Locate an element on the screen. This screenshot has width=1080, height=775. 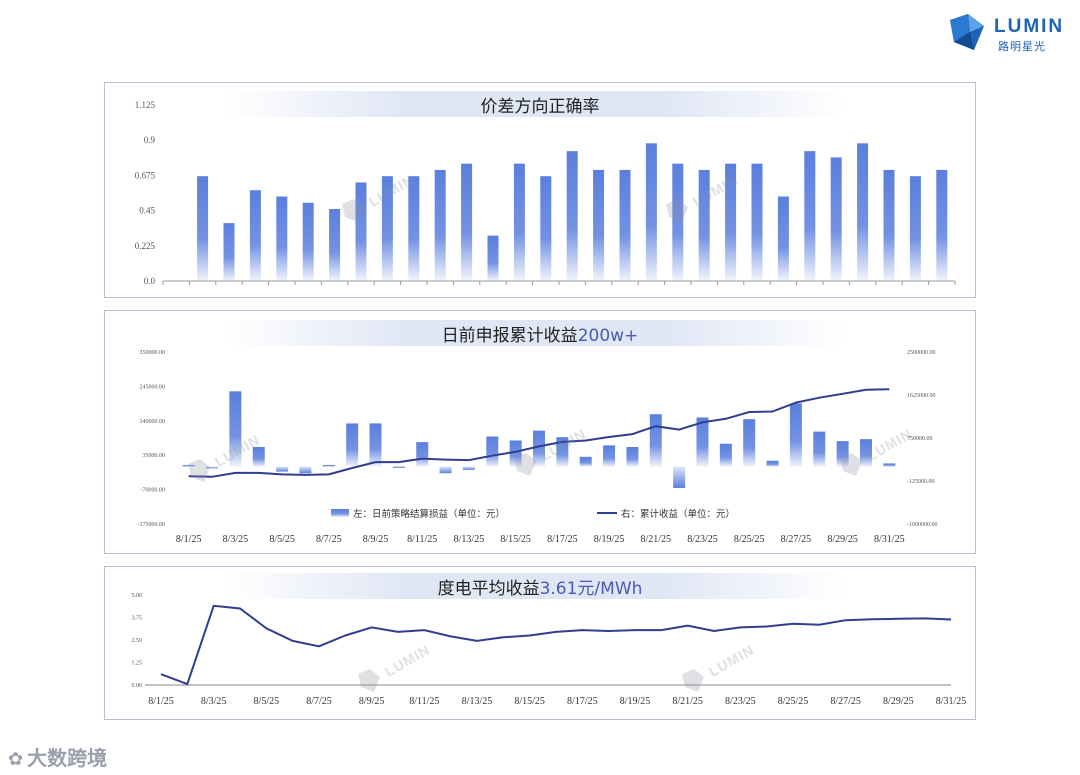
x-tick-label: 8/5/25 is located at coordinates (282, 539).